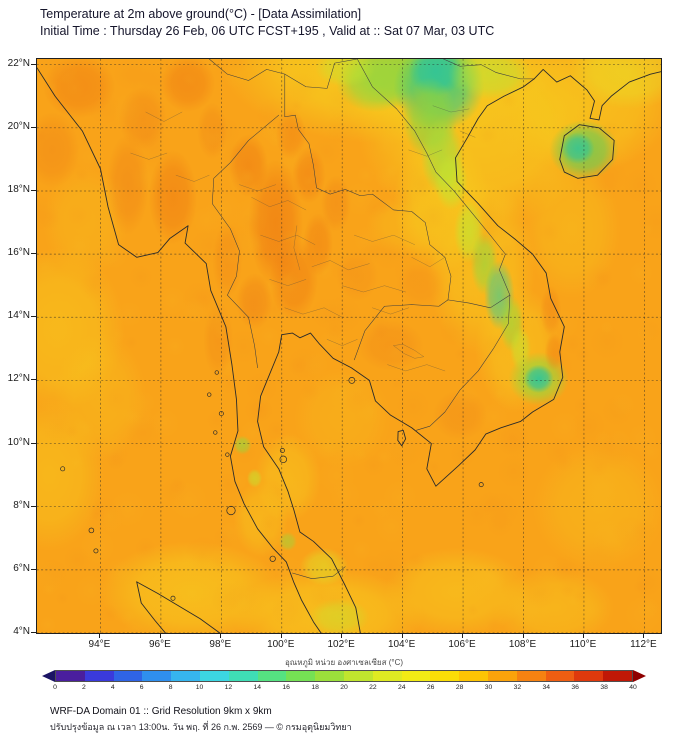  I want to click on colorbar-tick-labels: 0 2 4 6 8 10 12 14 16 18 20 22 24 26 28 30 32 34 36 38 40, so click(344, 689).